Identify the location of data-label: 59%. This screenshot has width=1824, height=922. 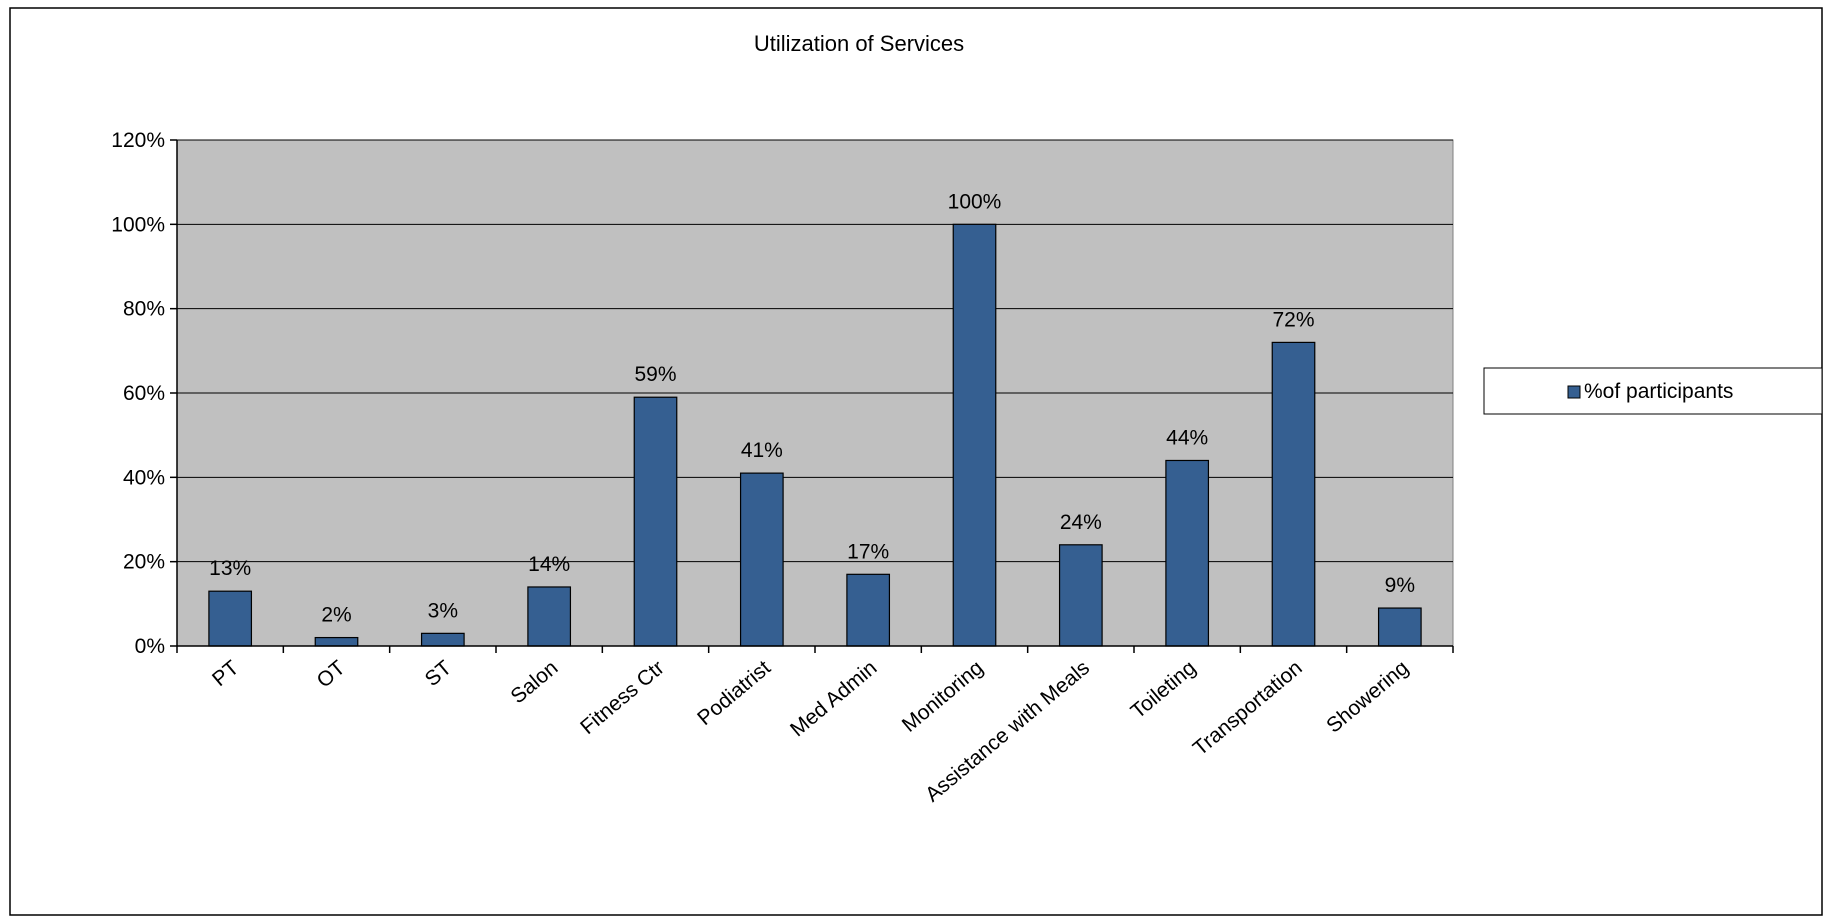
(655, 374).